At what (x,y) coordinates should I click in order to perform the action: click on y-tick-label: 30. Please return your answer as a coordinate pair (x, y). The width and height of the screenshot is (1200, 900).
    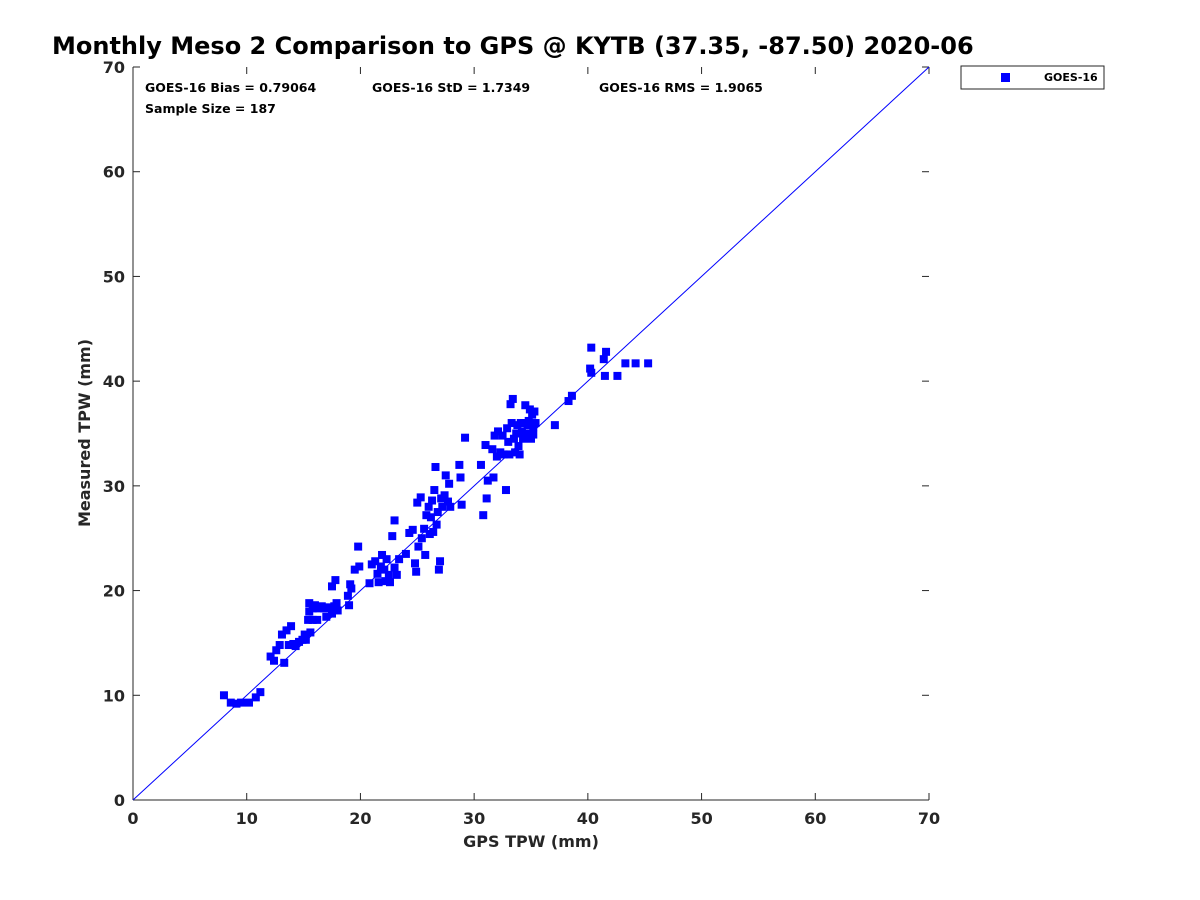
    Looking at the image, I should click on (114, 486).